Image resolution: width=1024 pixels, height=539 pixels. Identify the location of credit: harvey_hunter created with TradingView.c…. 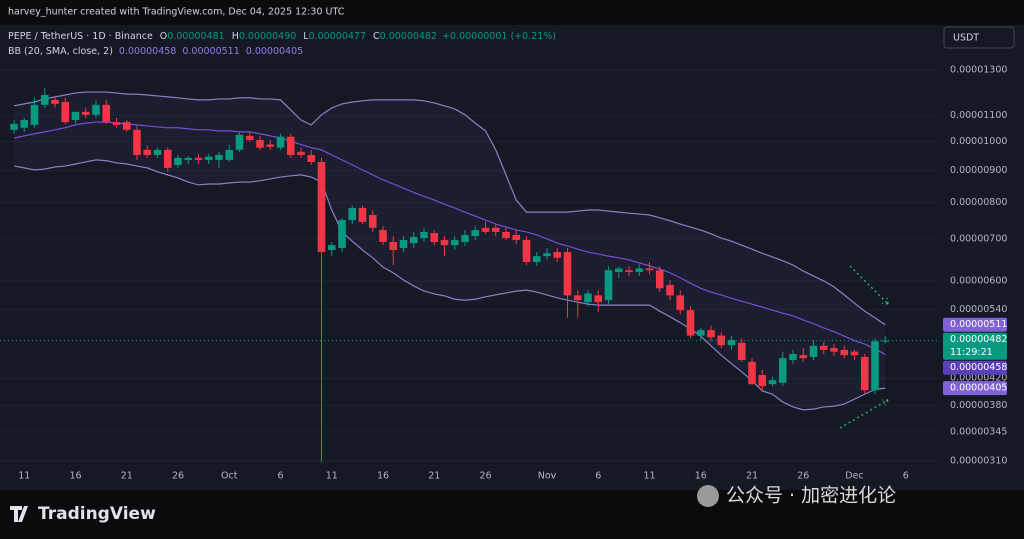
(176, 12).